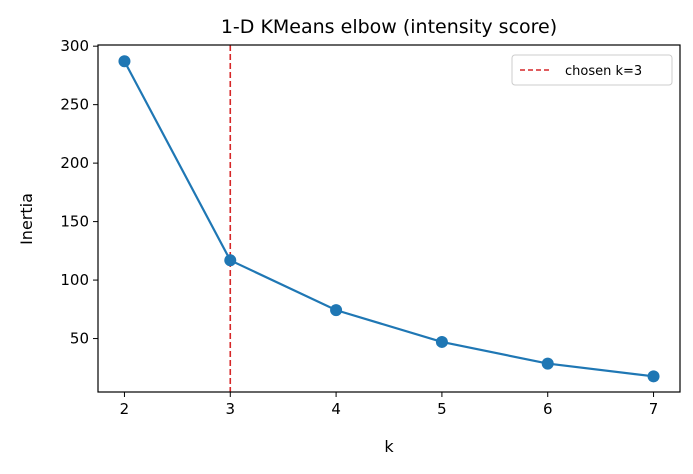 The height and width of the screenshot is (474, 693). I want to click on y-tick-label: 150, so click(74, 222).